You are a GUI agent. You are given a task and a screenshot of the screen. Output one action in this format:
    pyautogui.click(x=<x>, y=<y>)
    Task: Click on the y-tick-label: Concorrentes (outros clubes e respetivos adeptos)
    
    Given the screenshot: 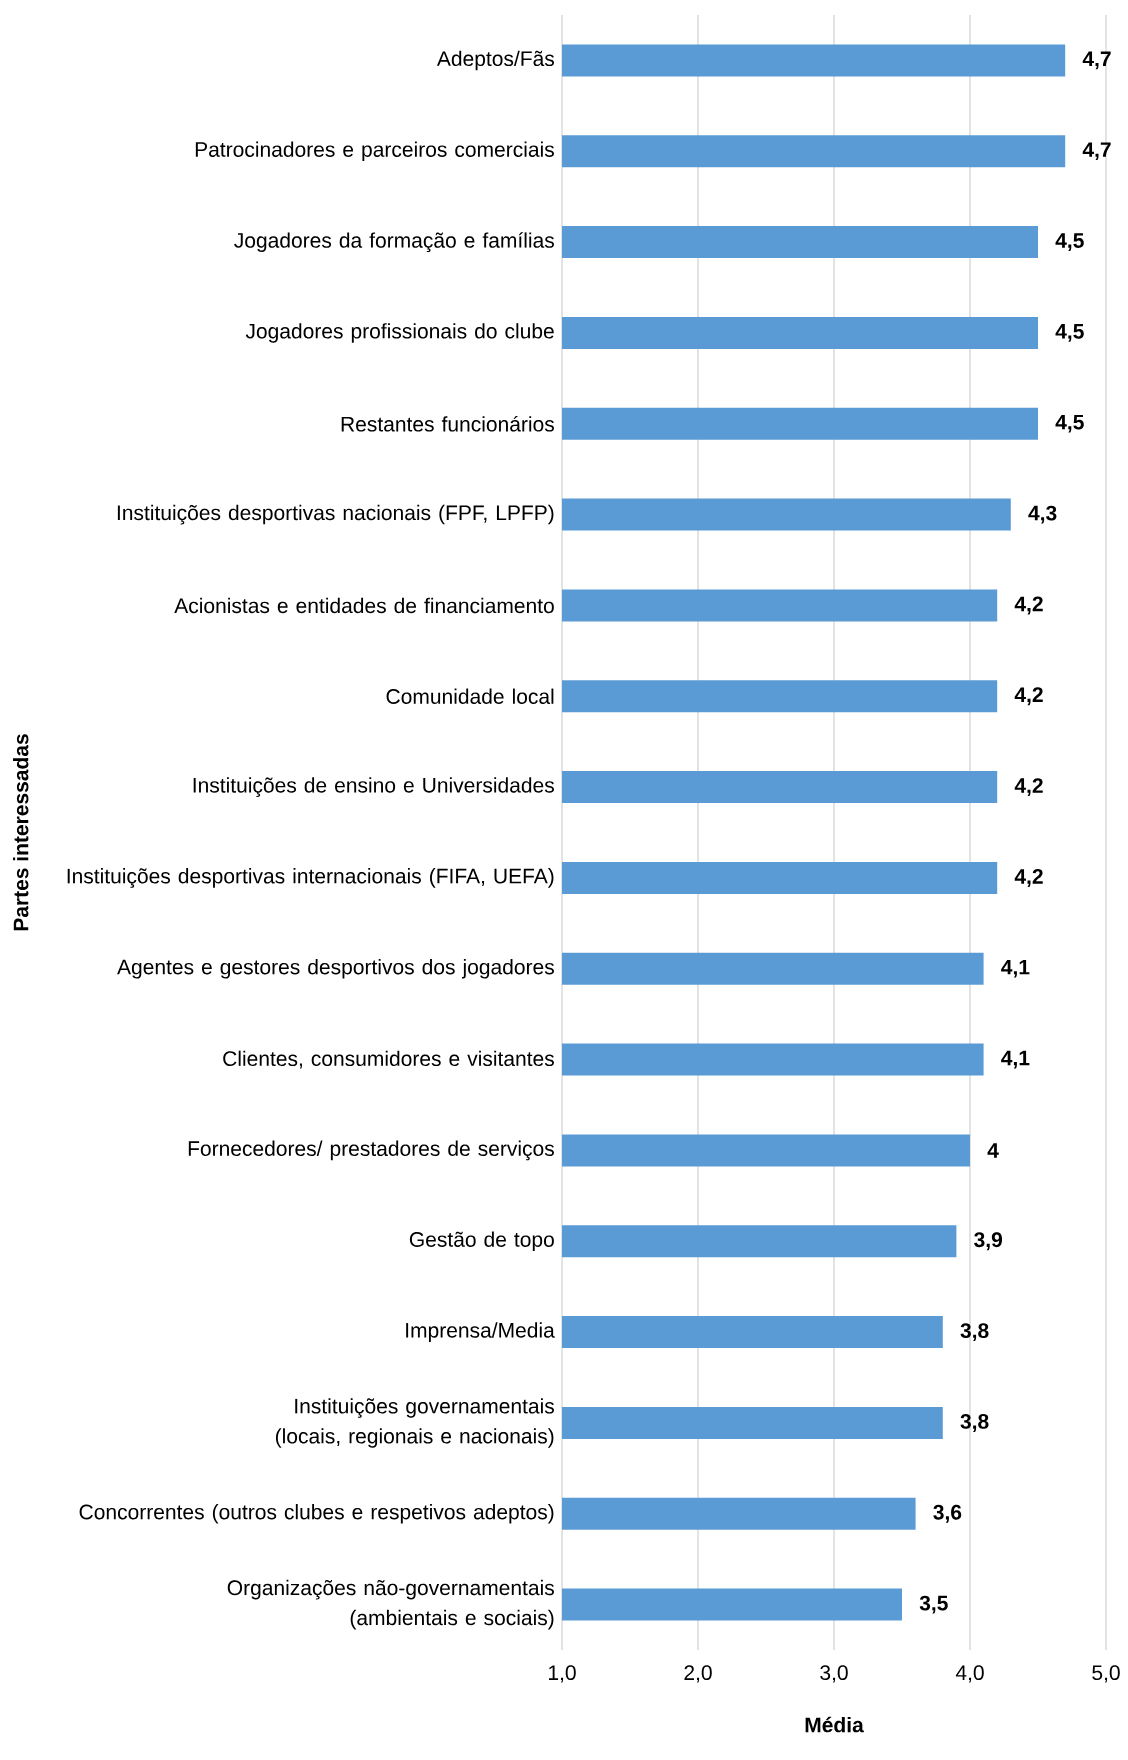 What is the action you would take?
    pyautogui.click(x=316, y=1513)
    